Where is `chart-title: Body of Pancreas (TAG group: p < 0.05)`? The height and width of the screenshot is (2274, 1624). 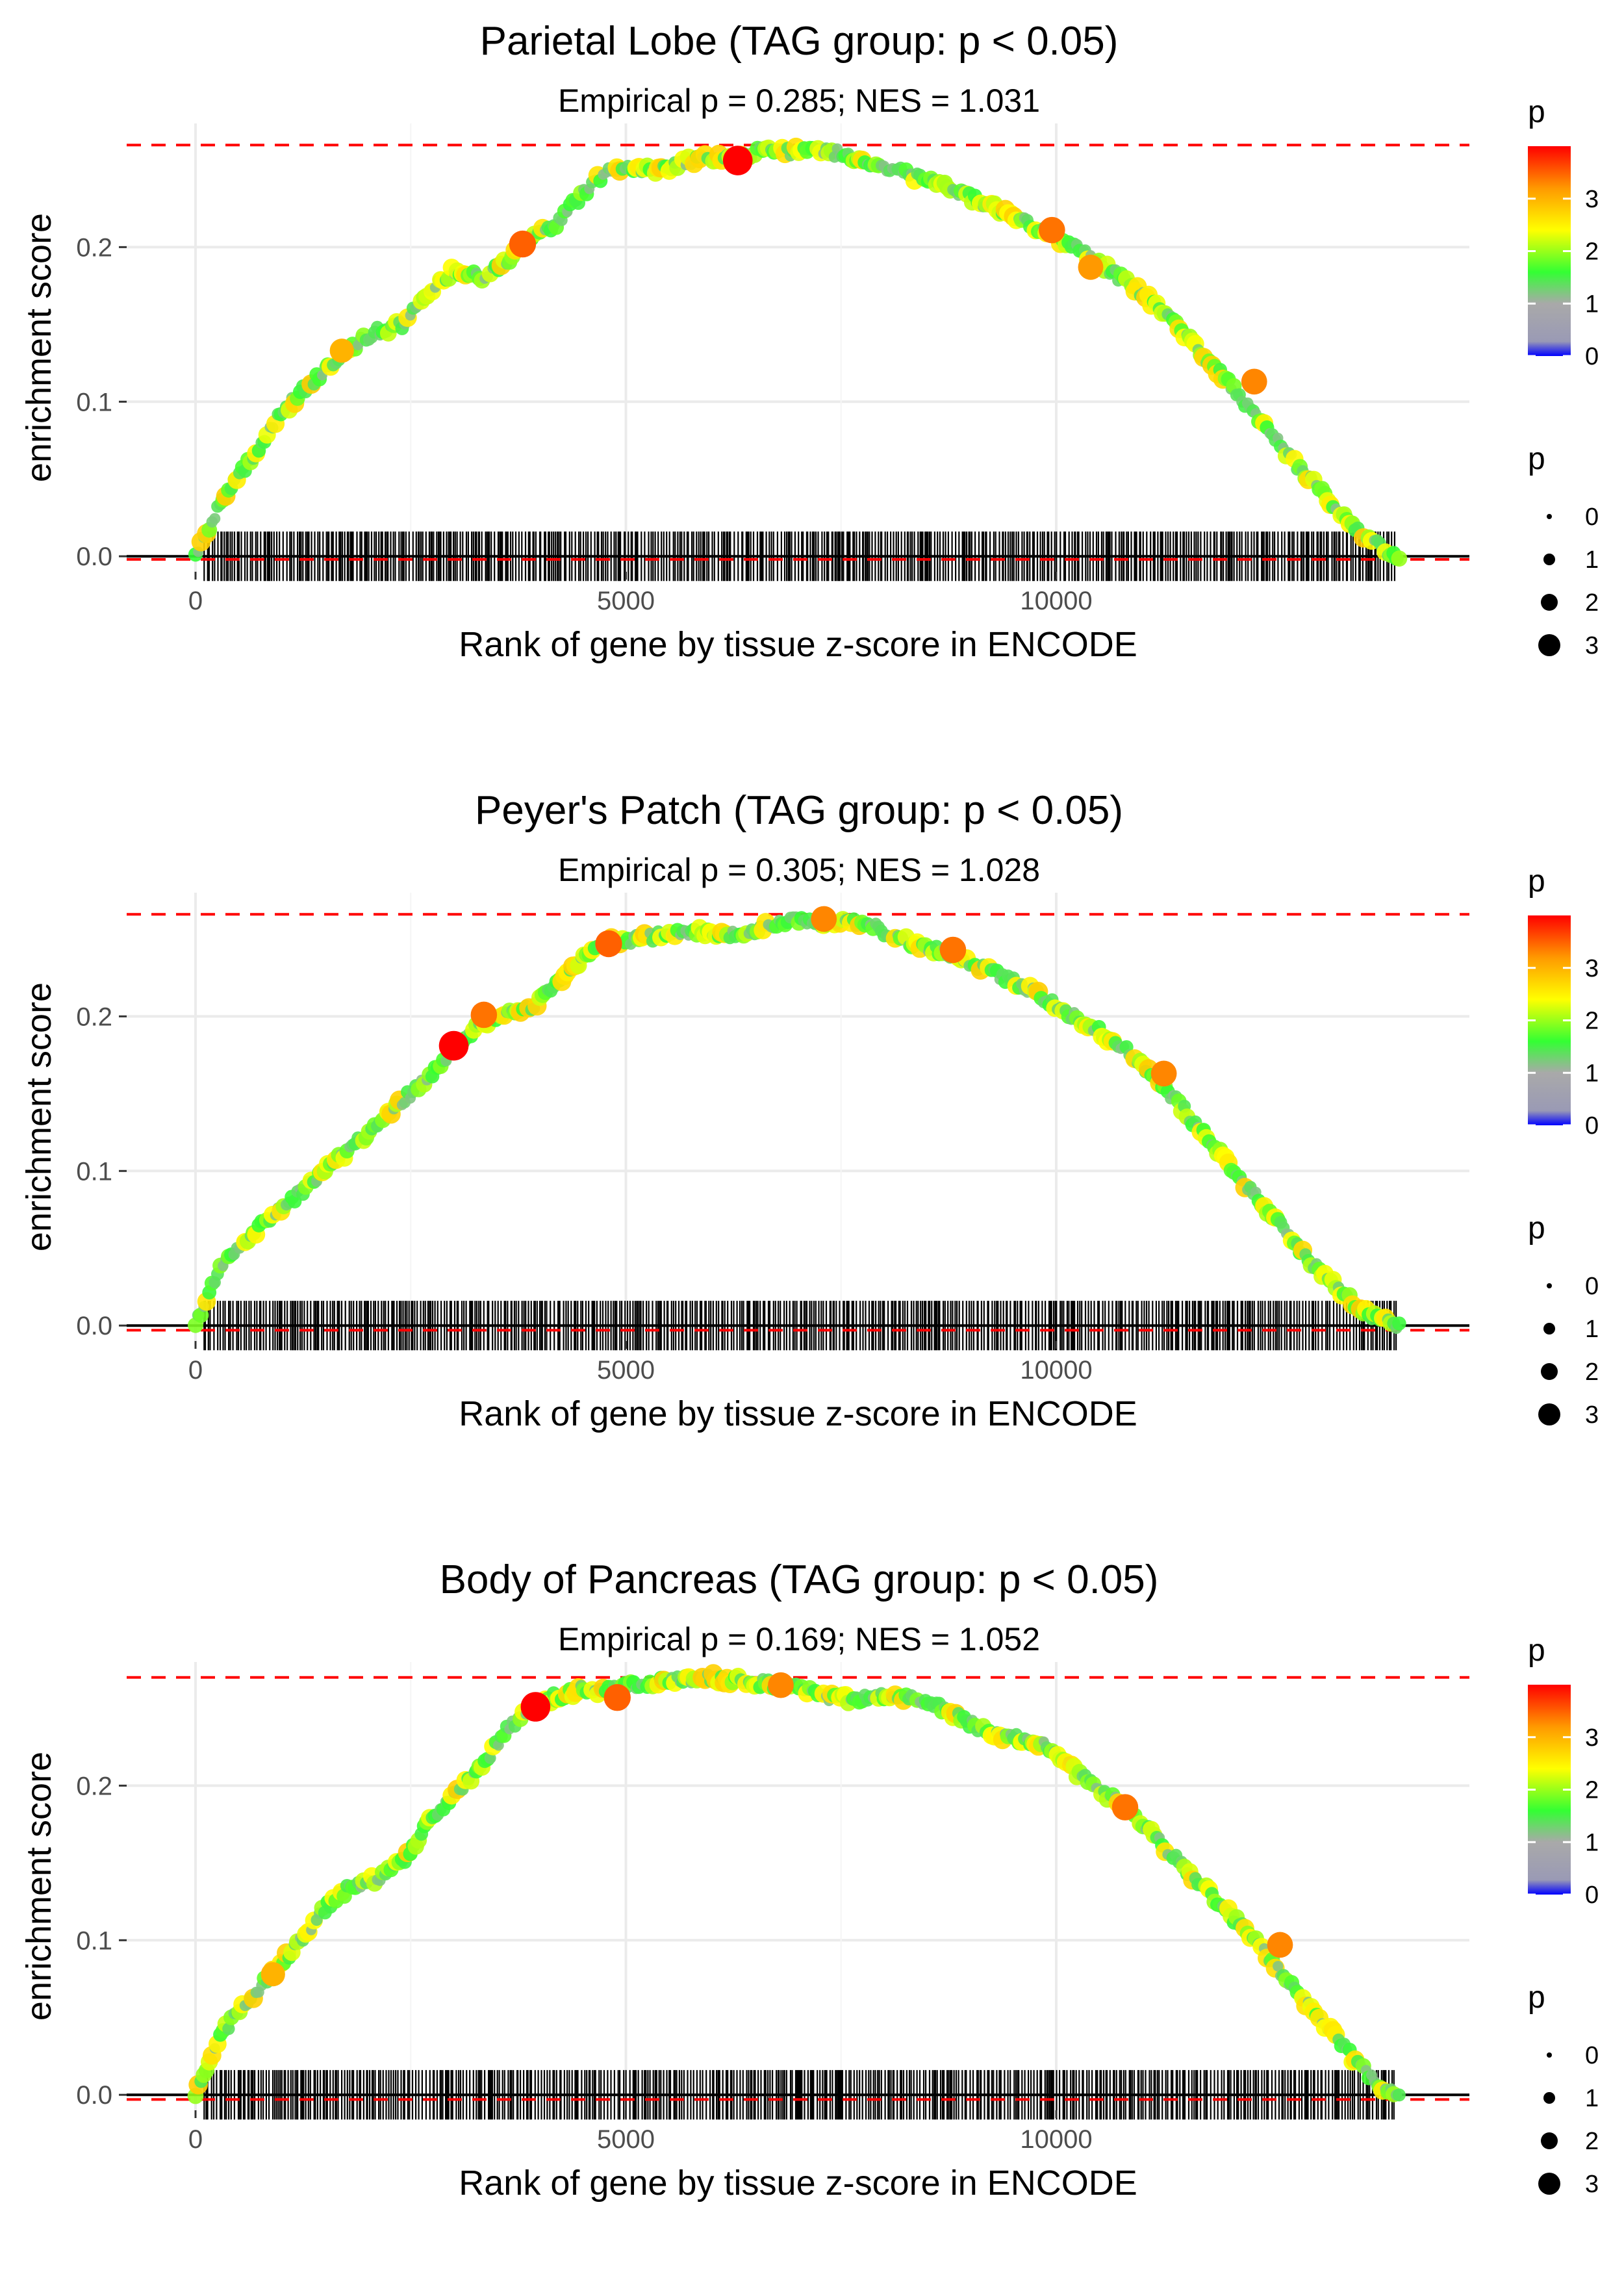
chart-title: Body of Pancreas (TAG group: p < 0.05) is located at coordinates (799, 1579).